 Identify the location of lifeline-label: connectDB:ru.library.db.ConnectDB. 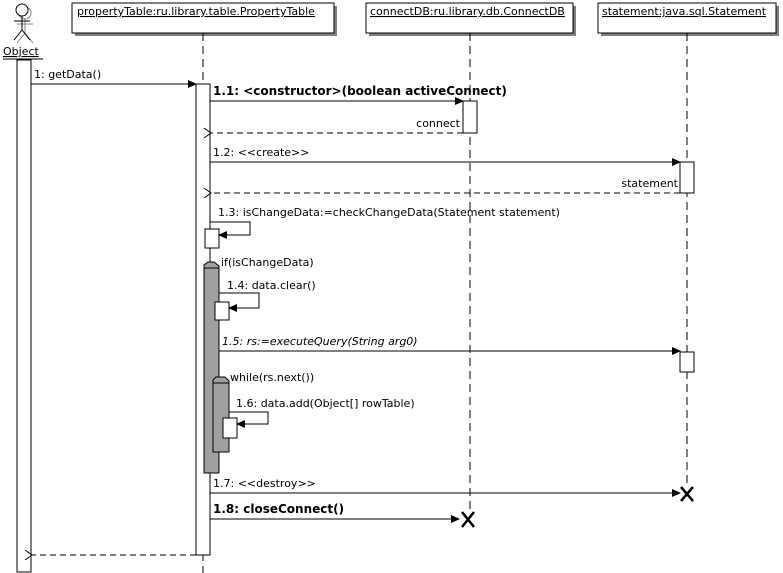
(467, 11).